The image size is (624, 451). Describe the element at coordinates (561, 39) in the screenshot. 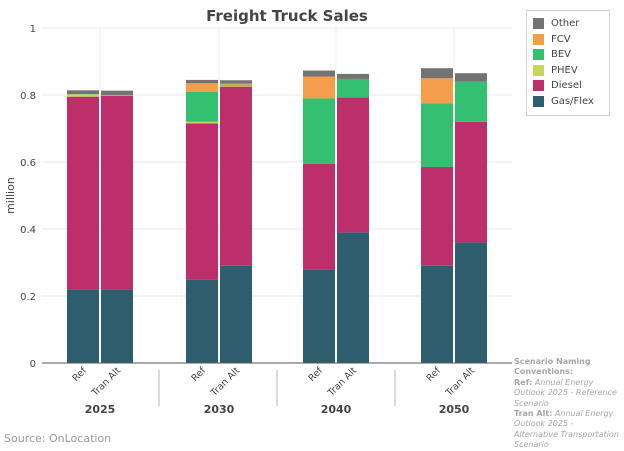

I see `legend-label: FCV` at that location.